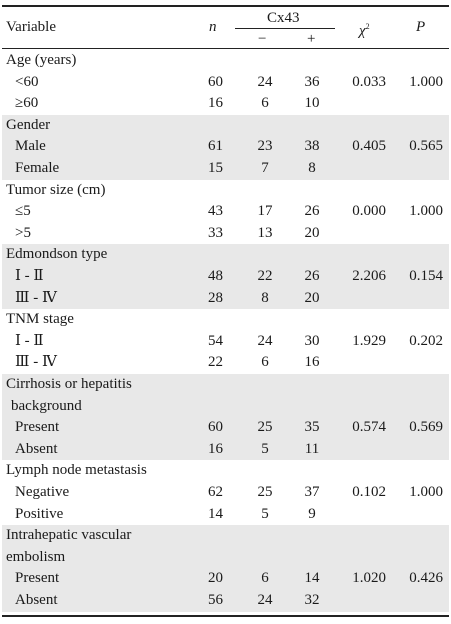 Image resolution: width=451 pixels, height=624 pixels. Describe the element at coordinates (426, 340) in the screenshot. I see `cell-p-value: 0.202` at that location.